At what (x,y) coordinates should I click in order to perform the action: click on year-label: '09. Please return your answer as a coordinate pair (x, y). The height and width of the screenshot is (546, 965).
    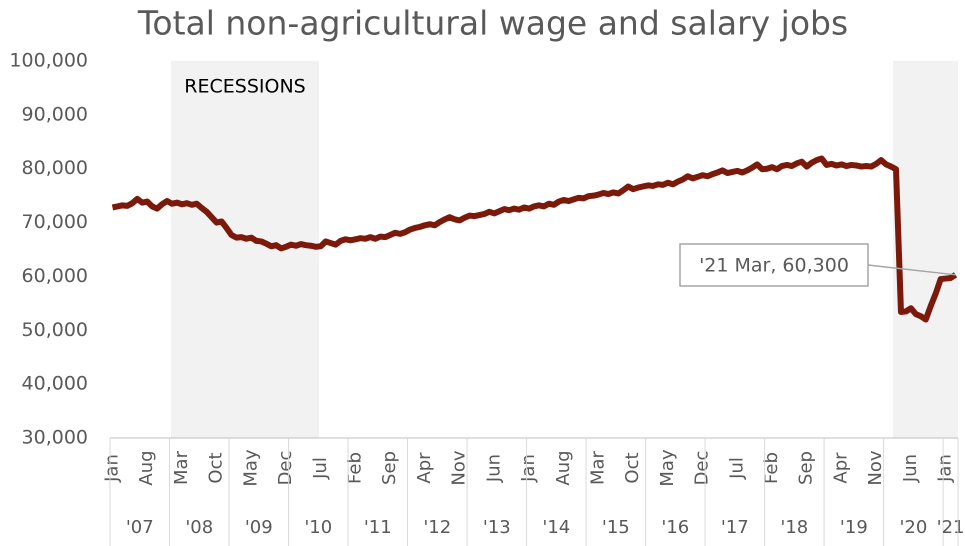
    Looking at the image, I should click on (259, 527).